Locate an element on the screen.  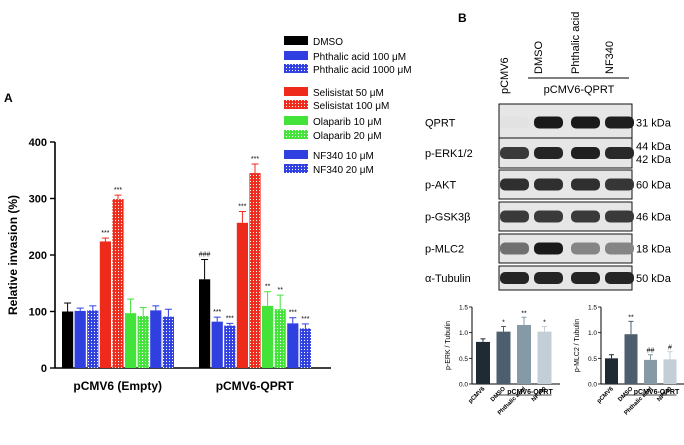
lane-label: Phthalic acid is located at coordinates (576, 43).